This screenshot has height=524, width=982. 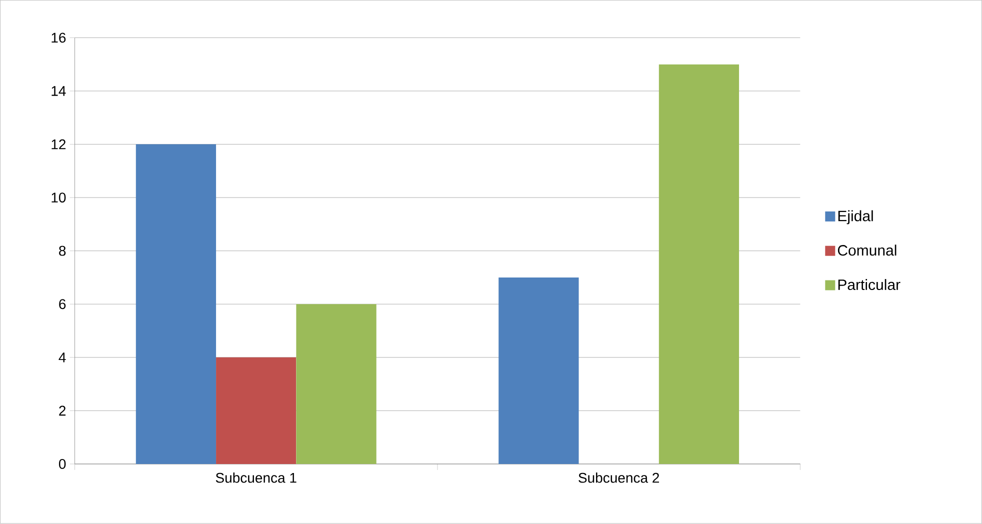 I want to click on y-tick-label: 0, so click(x=62, y=464).